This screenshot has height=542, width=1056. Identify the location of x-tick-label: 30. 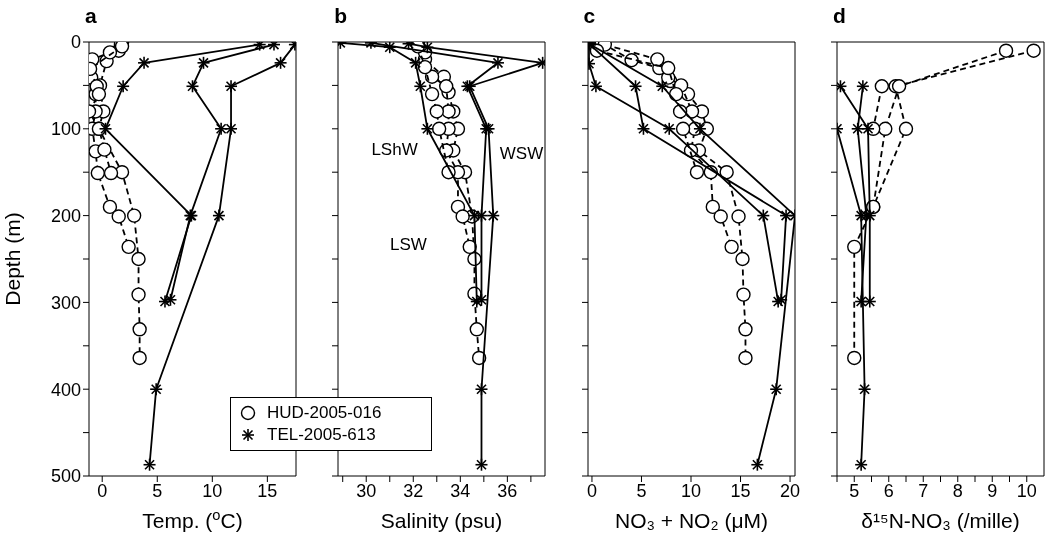
(366, 490).